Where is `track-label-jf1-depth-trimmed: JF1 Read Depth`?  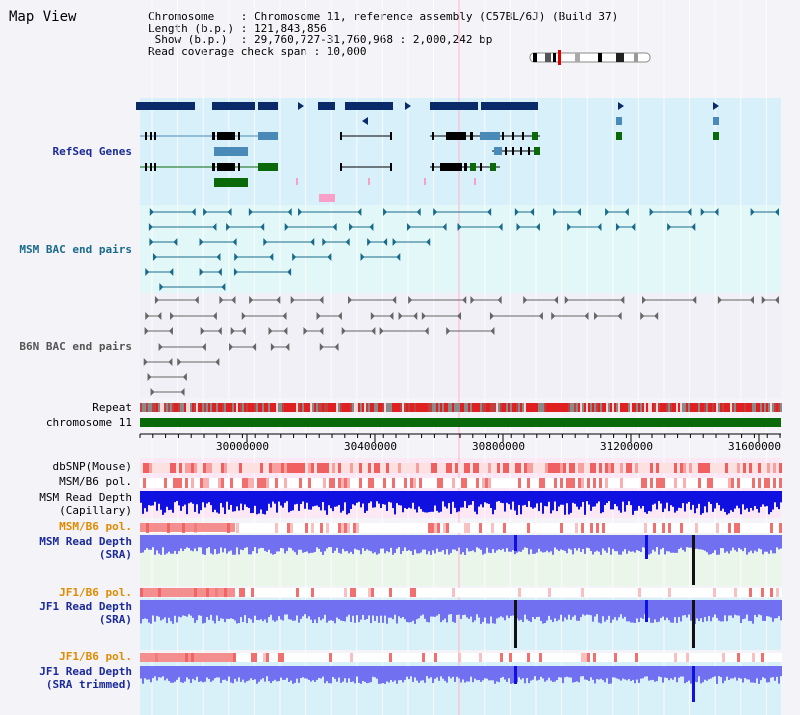 track-label-jf1-depth-trimmed: JF1 Read Depth is located at coordinates (85, 671).